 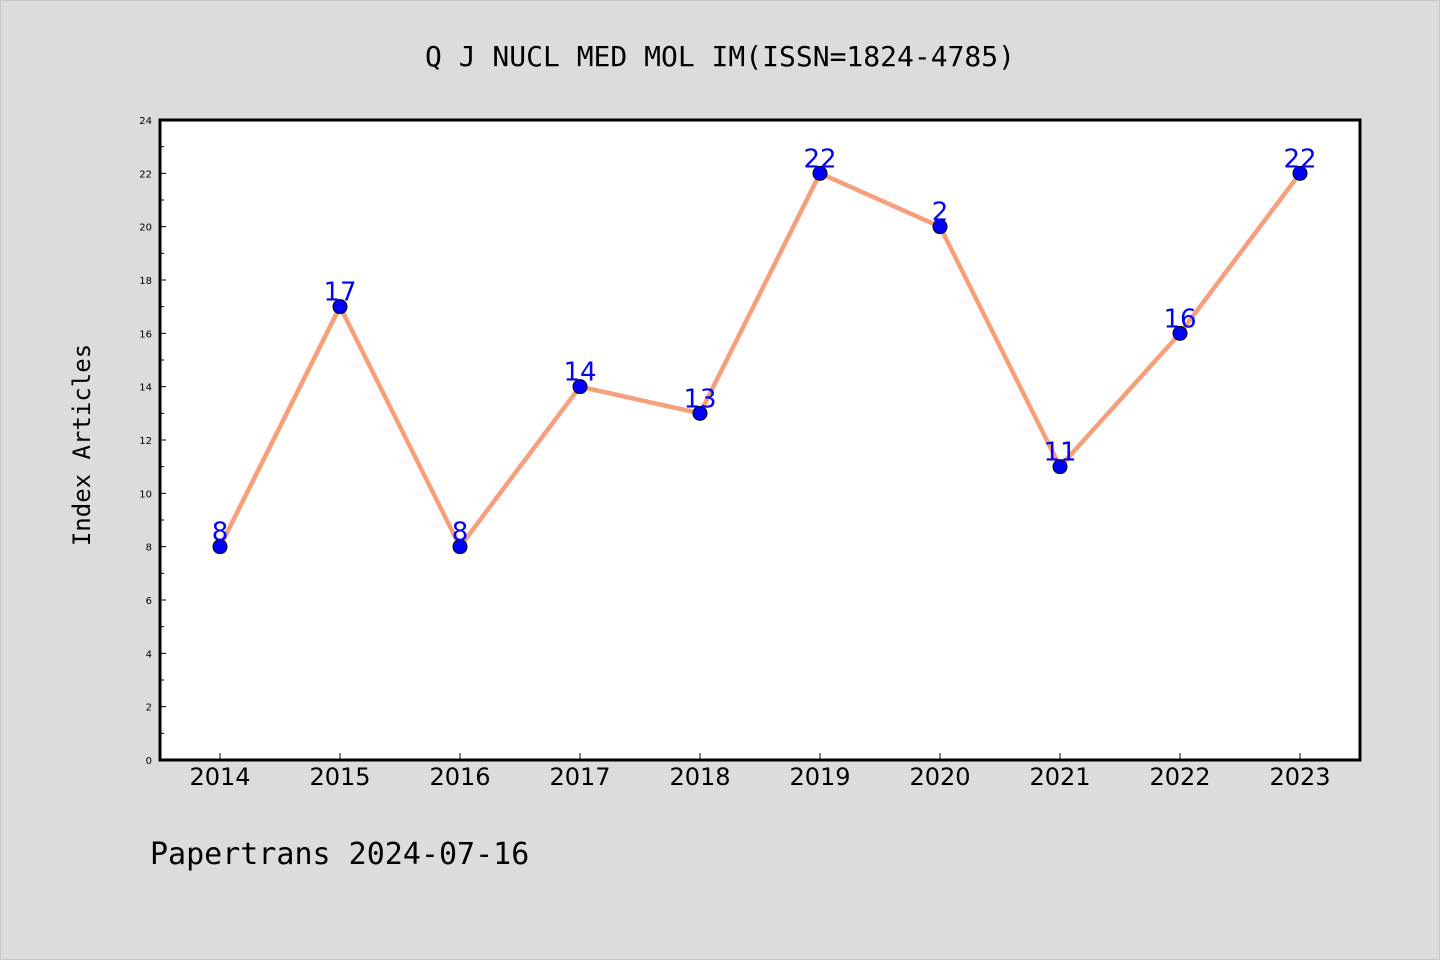 What do you see at coordinates (149, 761) in the screenshot?
I see `y-tick-label: 0` at bounding box center [149, 761].